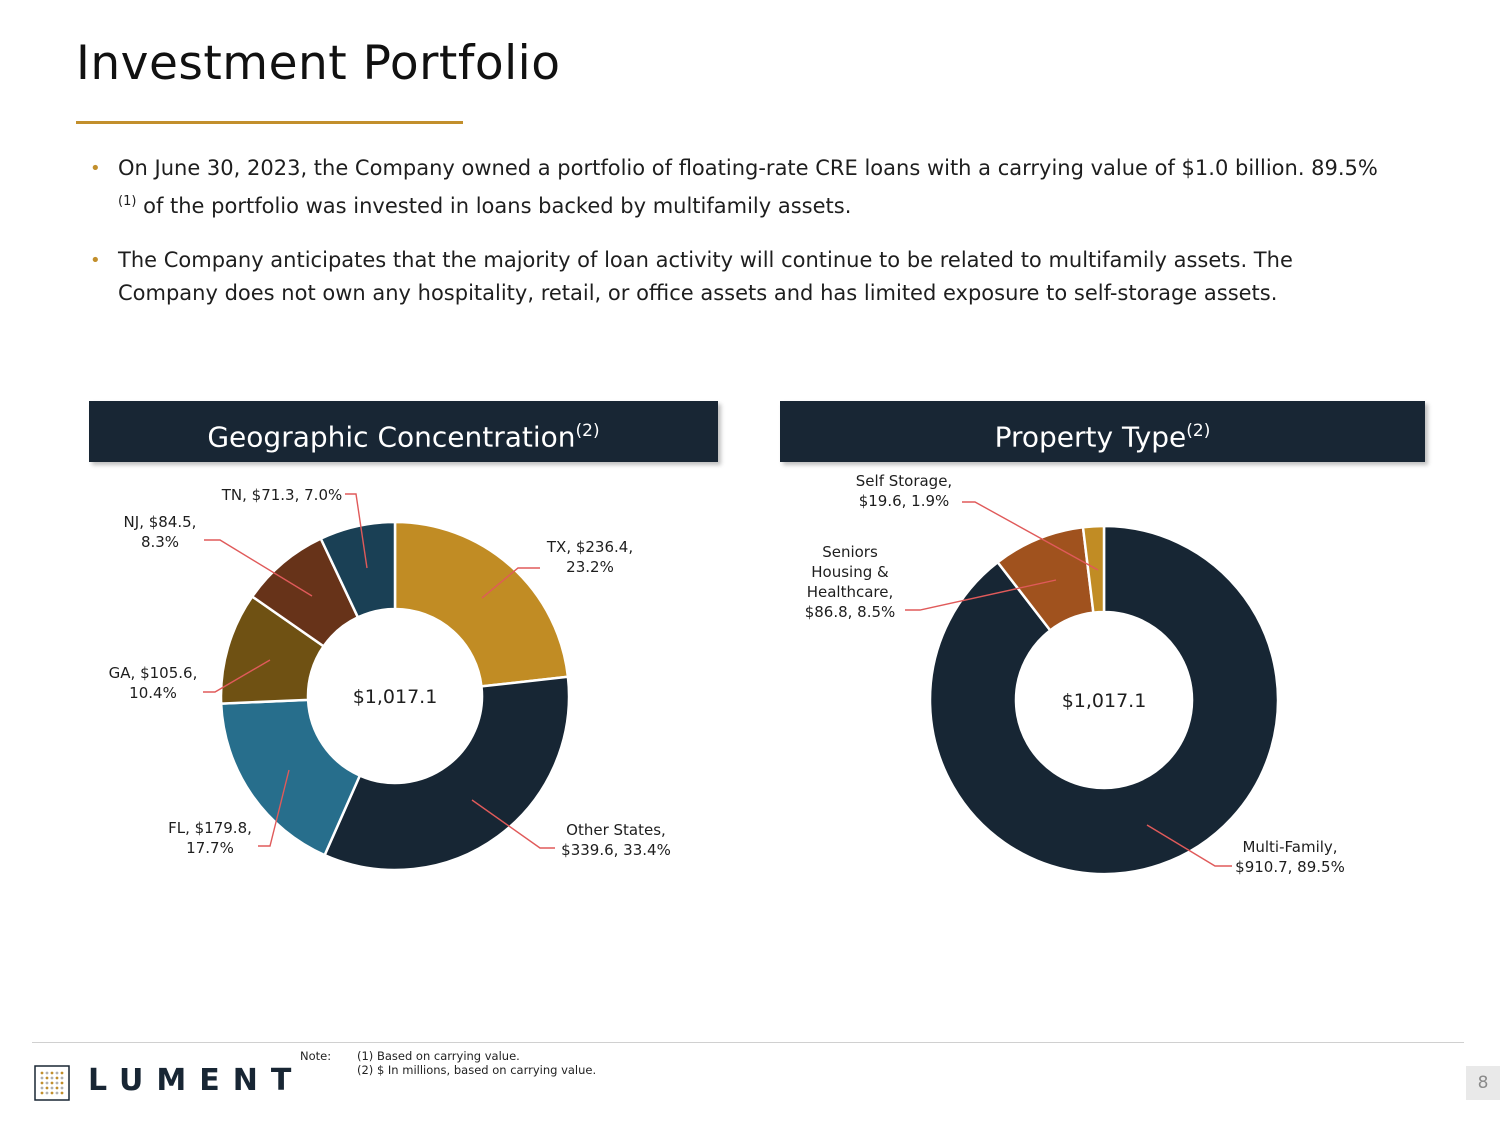  Describe the element at coordinates (210, 838) in the screenshot. I see `data-label-fl: FL, $179.8, 17.7%` at that location.